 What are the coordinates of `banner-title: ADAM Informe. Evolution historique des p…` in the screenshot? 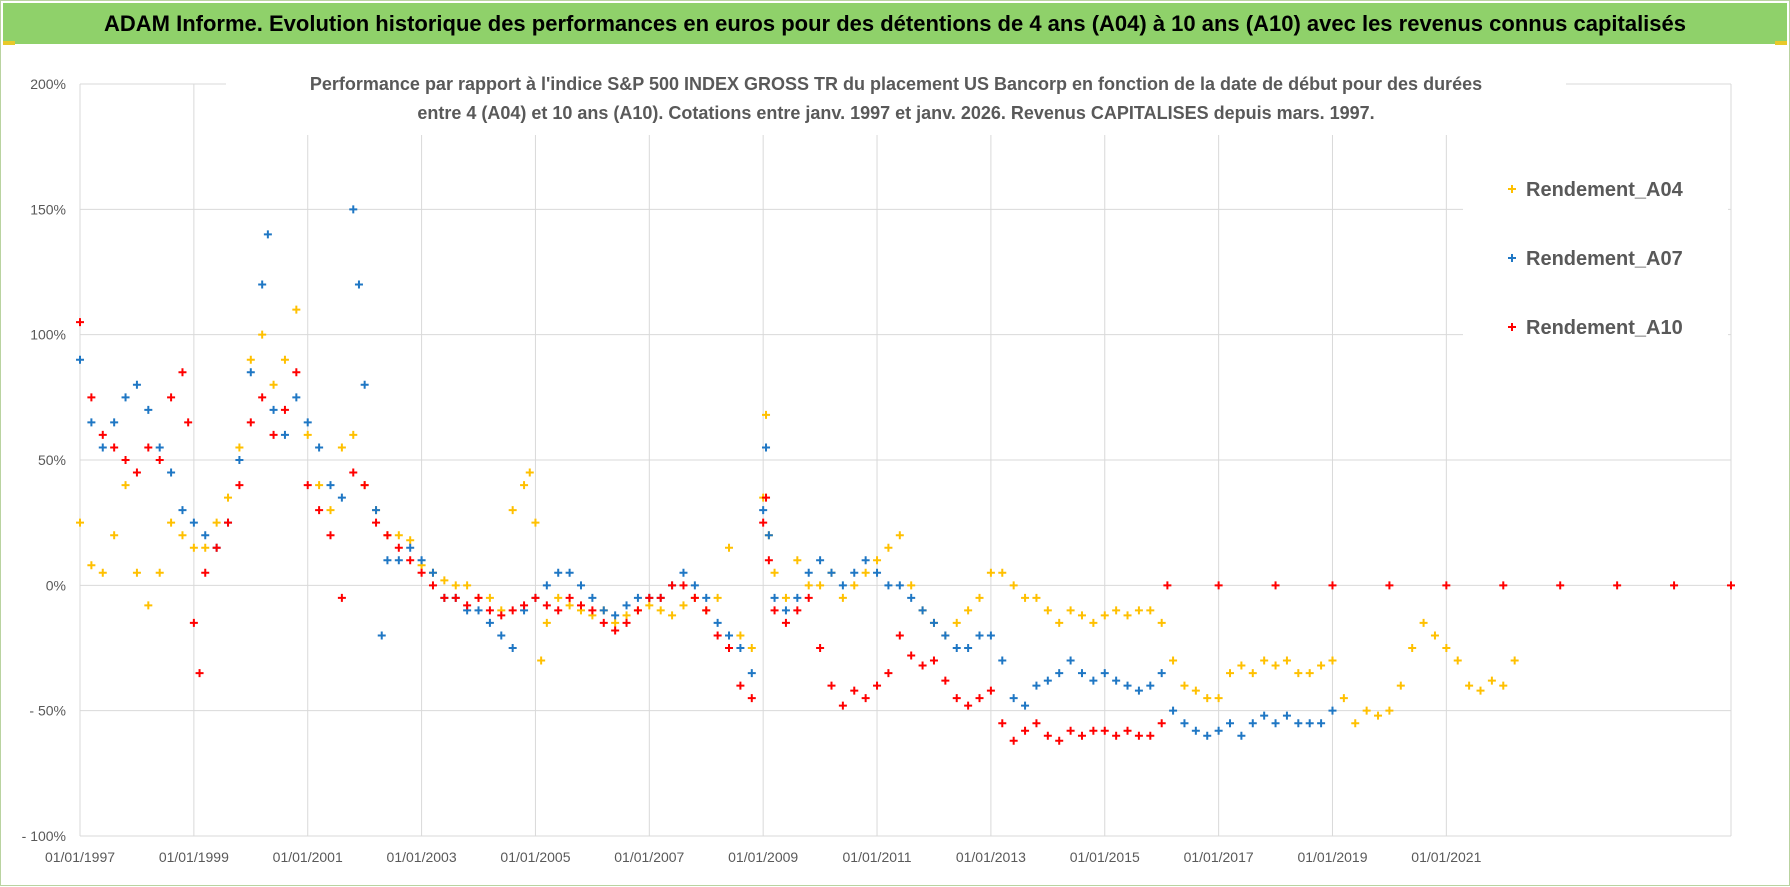 It's located at (894, 23).